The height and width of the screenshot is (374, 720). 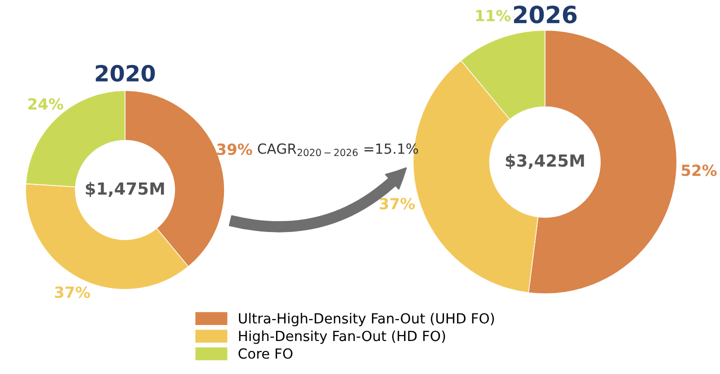 I want to click on text: $3,425M, so click(x=545, y=162).